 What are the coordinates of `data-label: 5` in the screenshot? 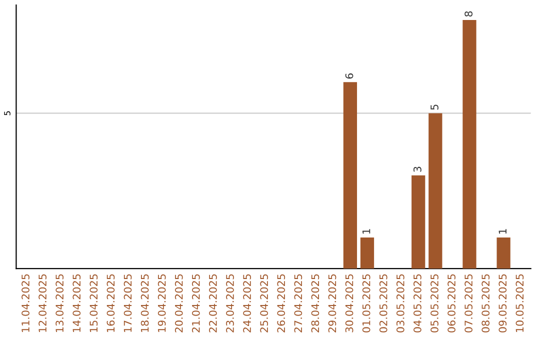 It's located at (434, 107).